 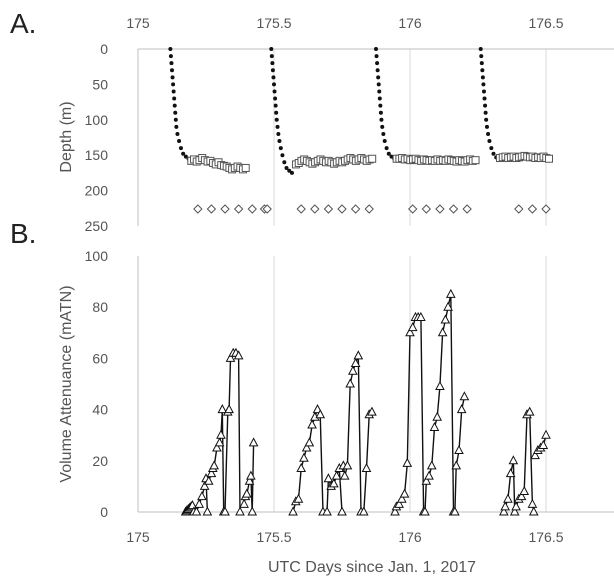 What do you see at coordinates (97, 226) in the screenshot?
I see `panel-a-y-tick-label: 250` at bounding box center [97, 226].